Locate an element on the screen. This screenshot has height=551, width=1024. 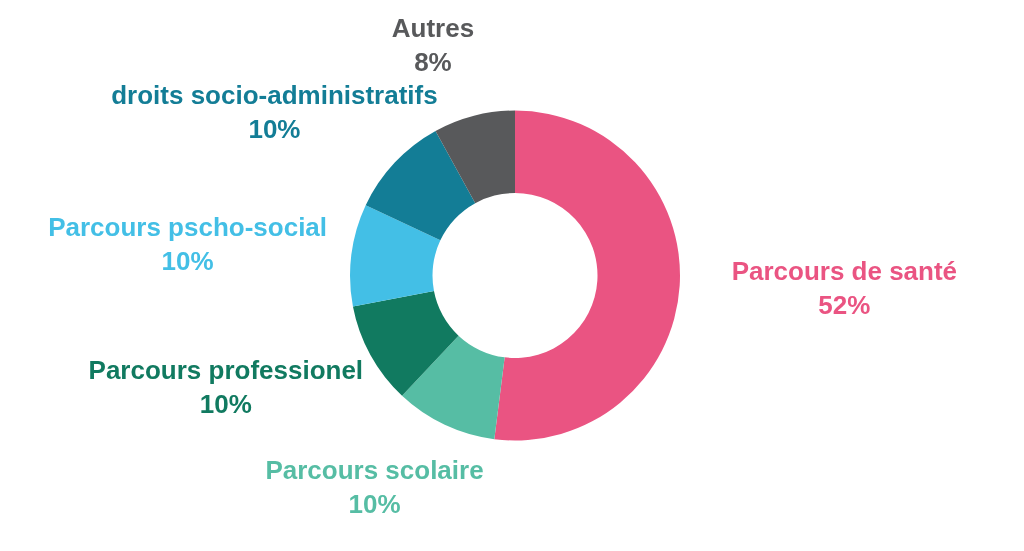
slice-label: Parcours de santé is located at coordinates (844, 271).